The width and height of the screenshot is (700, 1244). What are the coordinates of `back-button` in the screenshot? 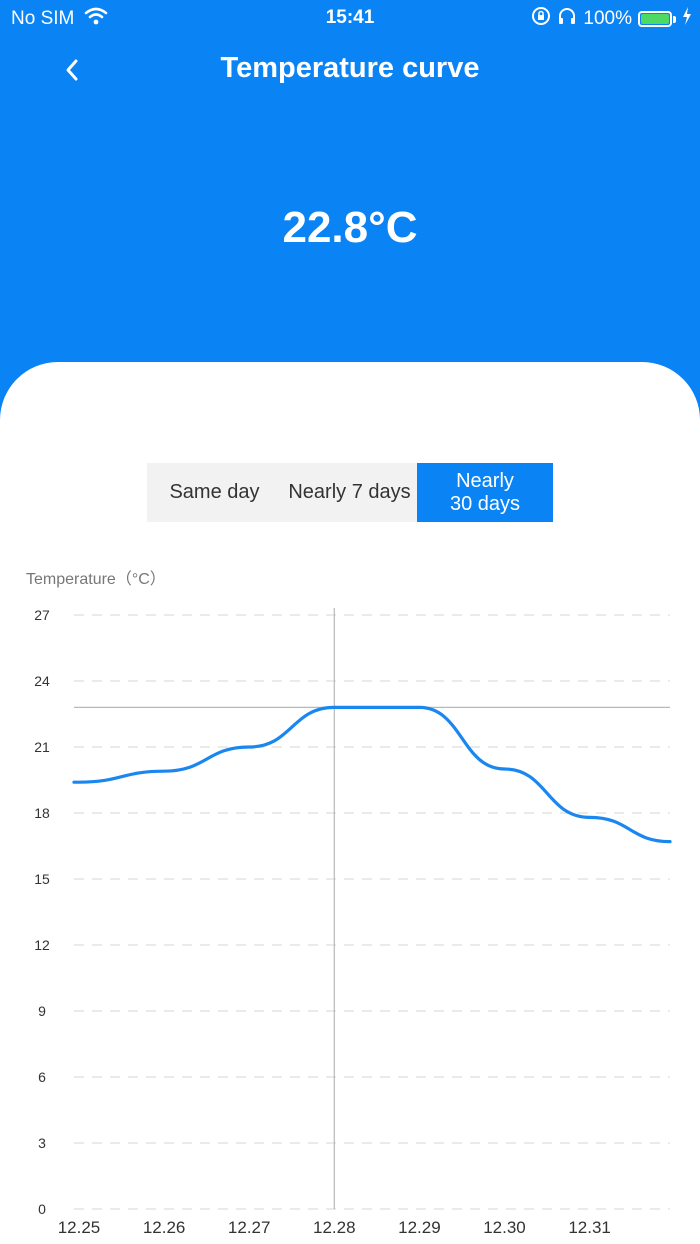 It's located at (72, 72).